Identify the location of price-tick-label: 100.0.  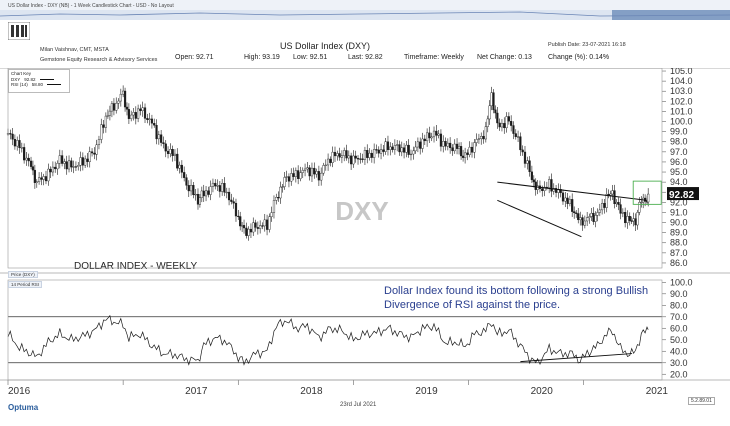
(681, 122).